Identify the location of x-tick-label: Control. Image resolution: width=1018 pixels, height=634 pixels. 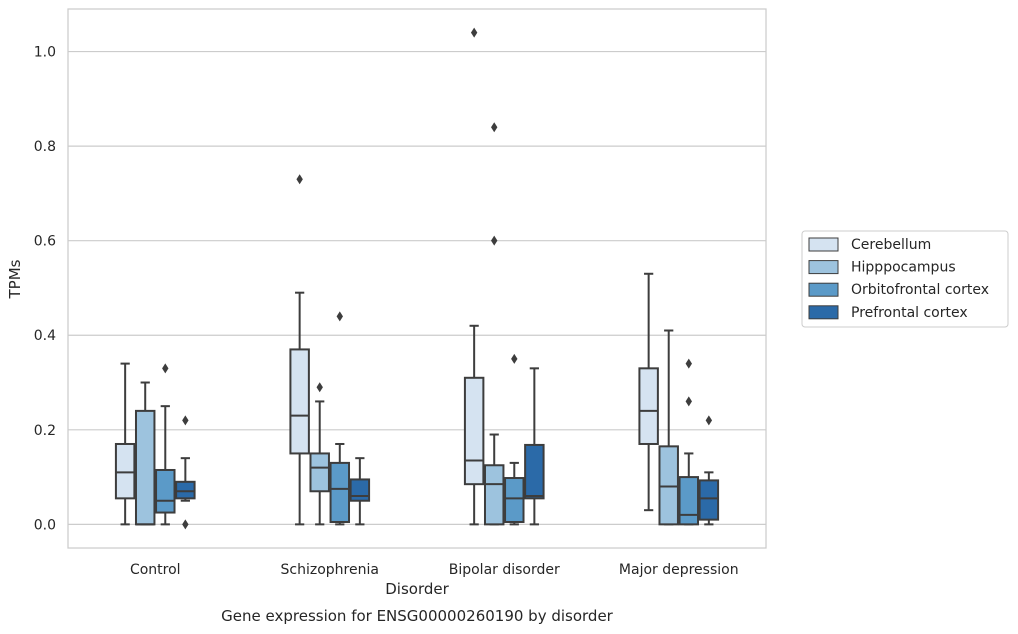
(155, 570).